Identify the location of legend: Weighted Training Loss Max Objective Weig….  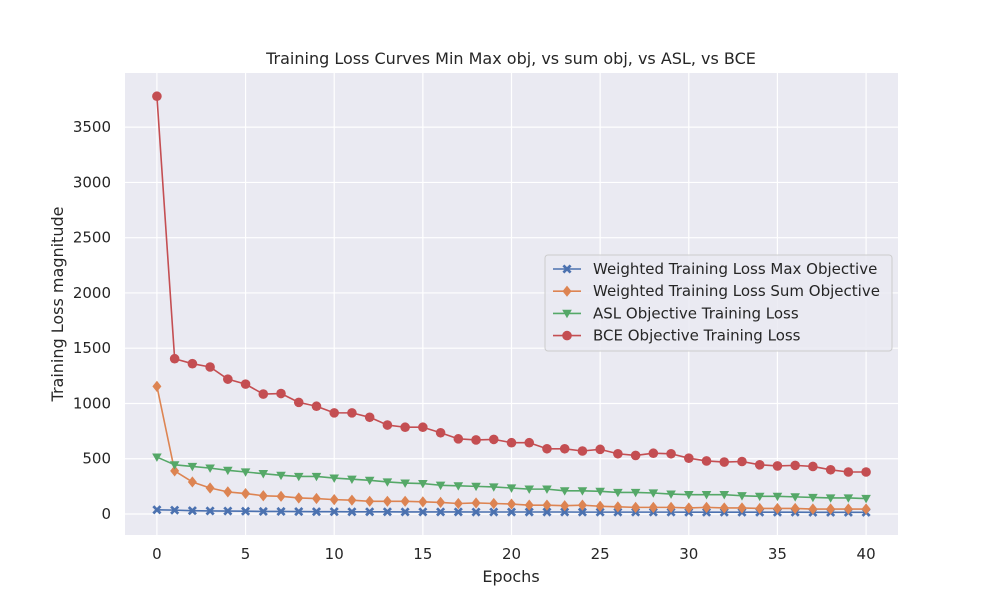
(718, 303).